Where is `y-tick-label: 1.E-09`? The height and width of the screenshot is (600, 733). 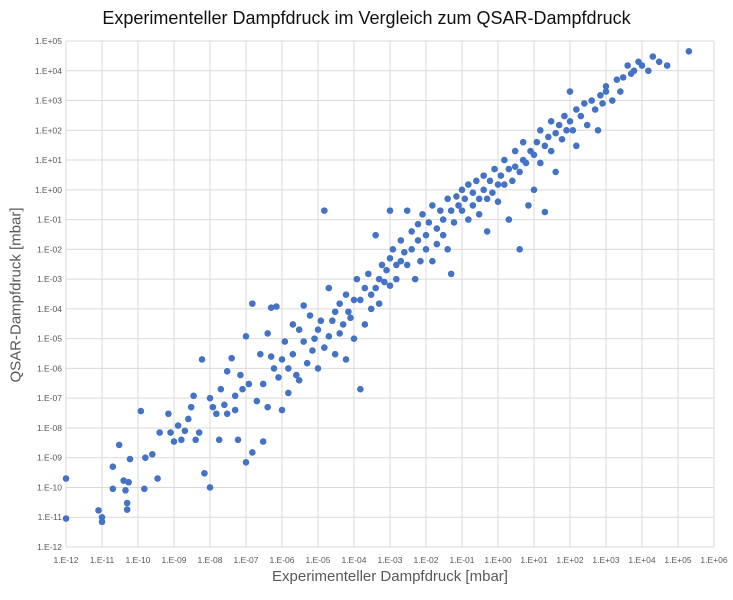 y-tick-label: 1.E-09 is located at coordinates (49, 458).